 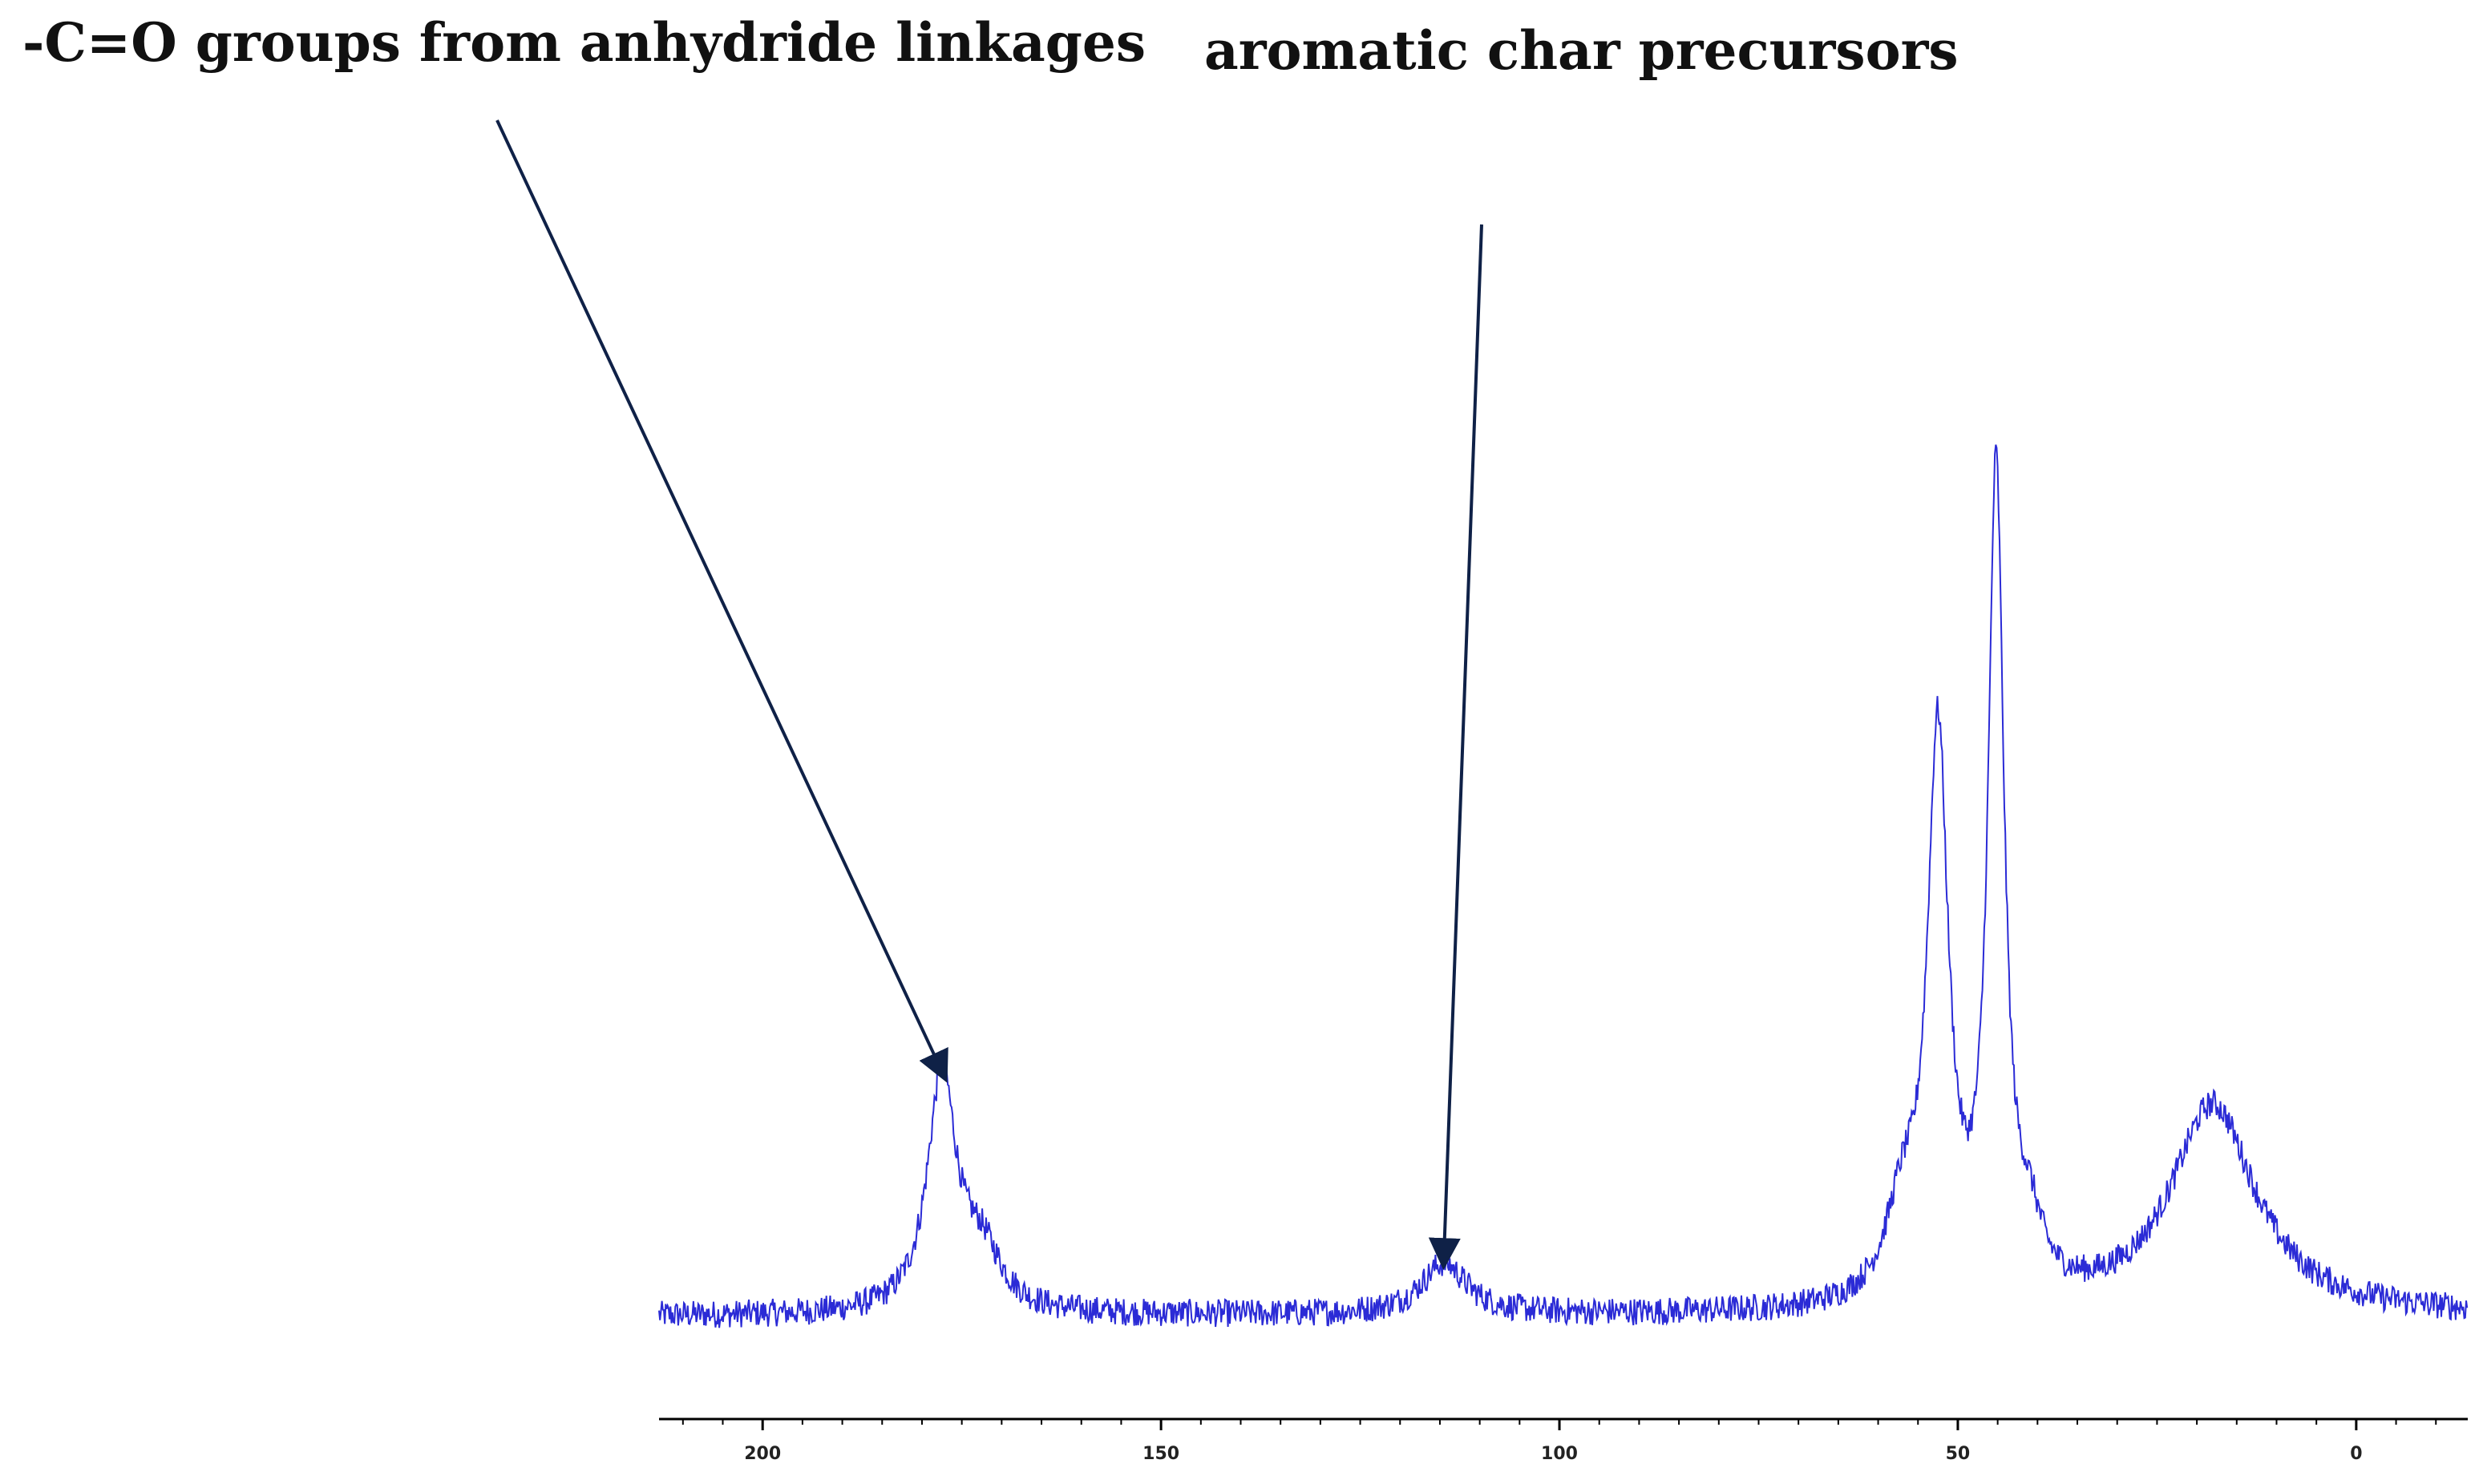 I want to click on annotation-carbonyl-label: -C=O groups from anhydride linkages, so click(x=584, y=42).